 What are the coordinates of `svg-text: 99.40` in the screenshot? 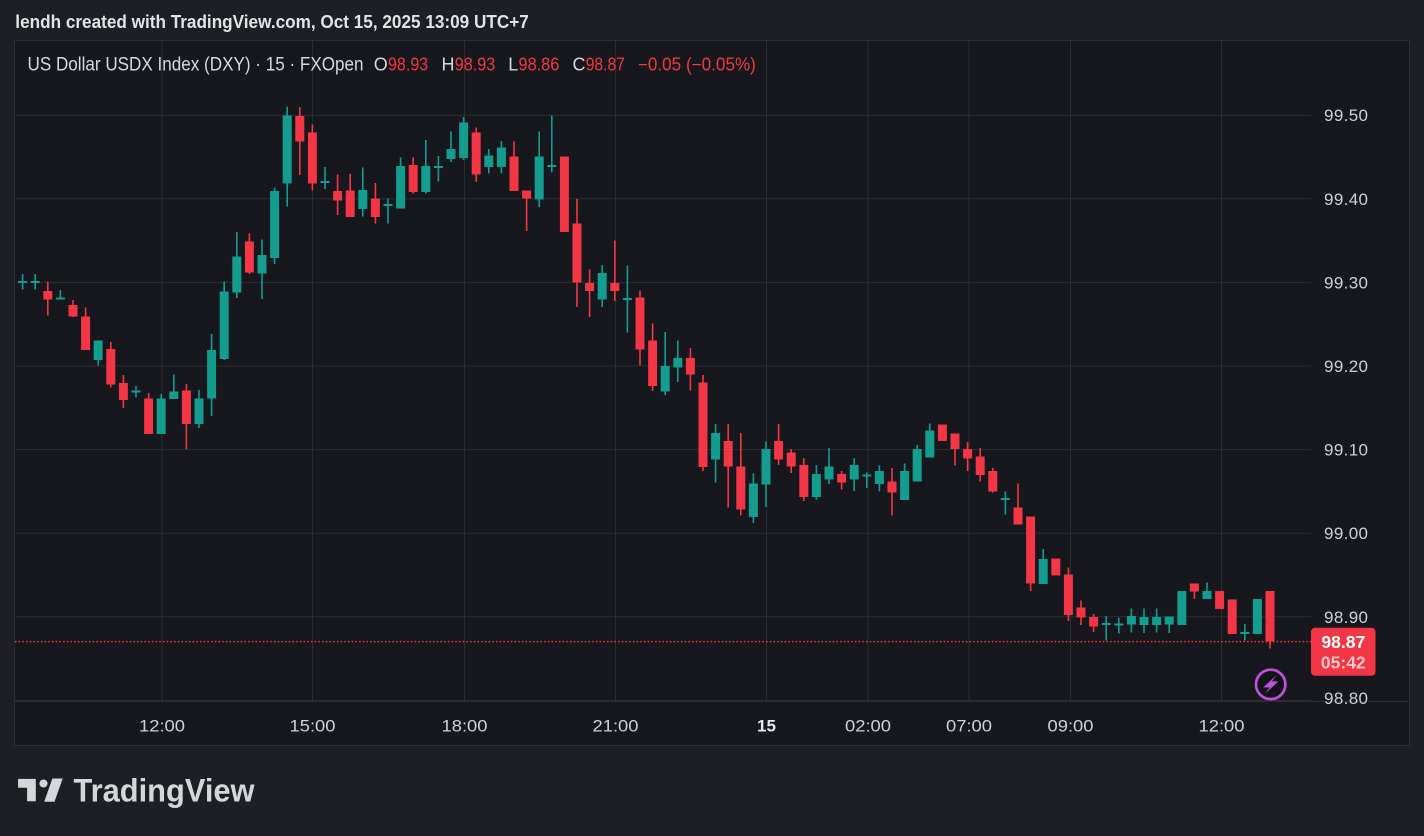 It's located at (1346, 199).